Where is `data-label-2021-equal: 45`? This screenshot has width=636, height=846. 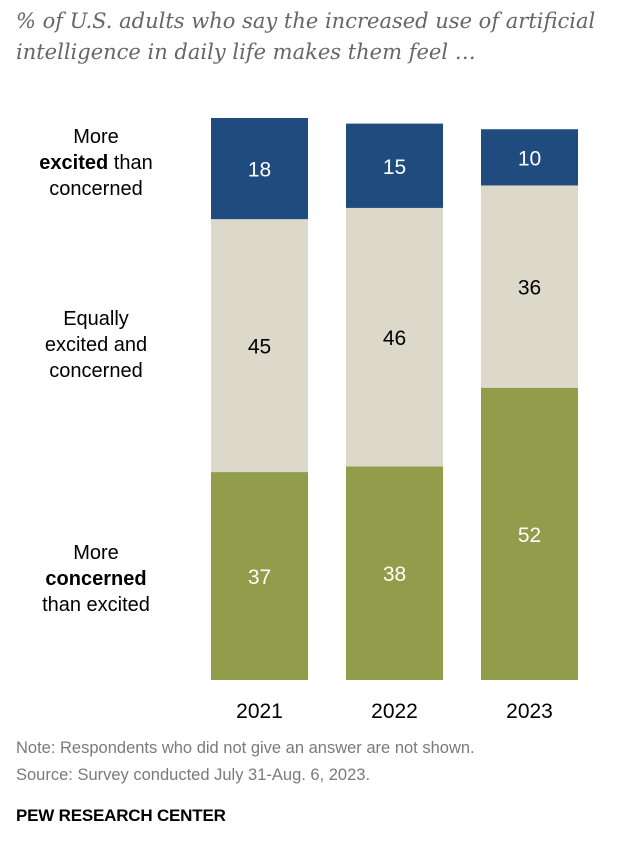
data-label-2021-equal: 45 is located at coordinates (259, 347).